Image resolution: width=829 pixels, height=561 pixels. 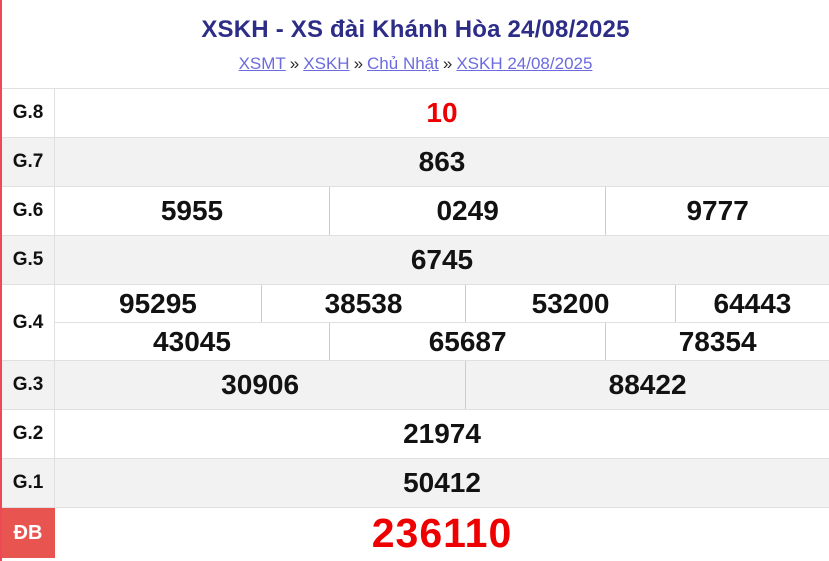 What do you see at coordinates (260, 384) in the screenshot?
I see `prize-value: 30906` at bounding box center [260, 384].